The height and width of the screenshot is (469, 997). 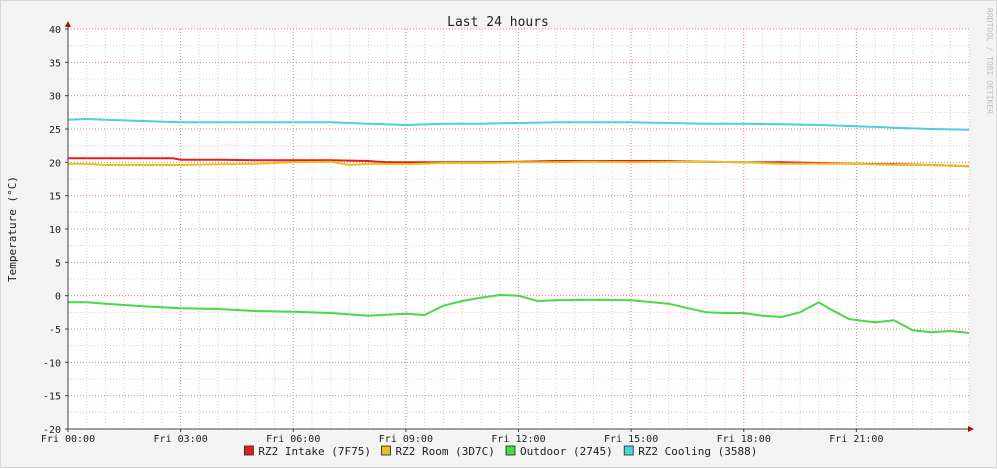 I want to click on y-tick-label: 35, so click(x=55, y=63).